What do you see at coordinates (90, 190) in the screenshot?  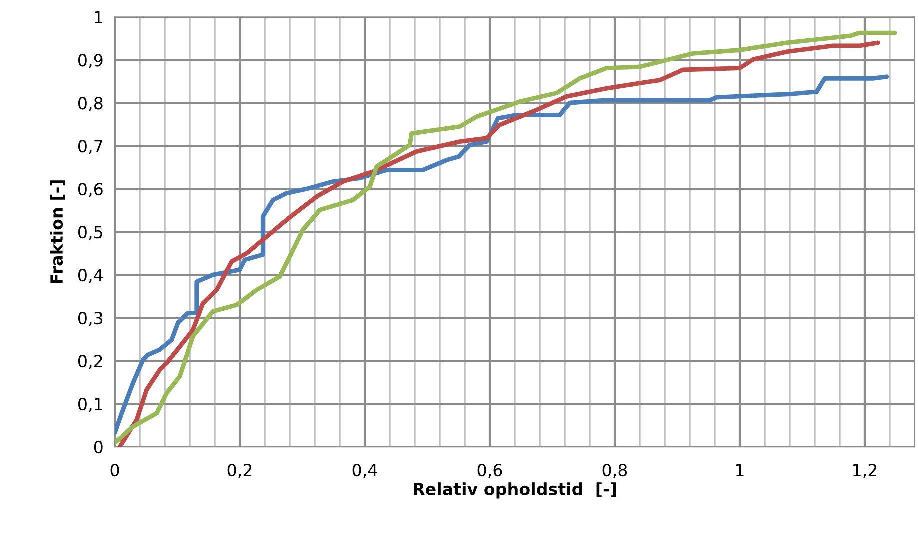 I see `y-tick-label: 0,6` at bounding box center [90, 190].